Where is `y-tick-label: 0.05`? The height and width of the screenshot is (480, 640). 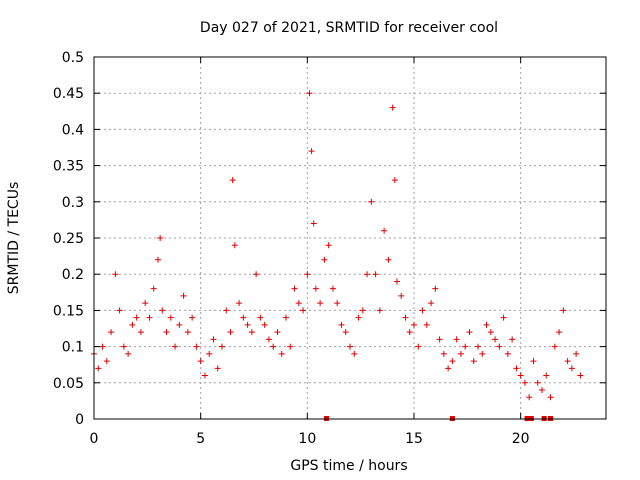
y-tick-label: 0.05 is located at coordinates (68, 384).